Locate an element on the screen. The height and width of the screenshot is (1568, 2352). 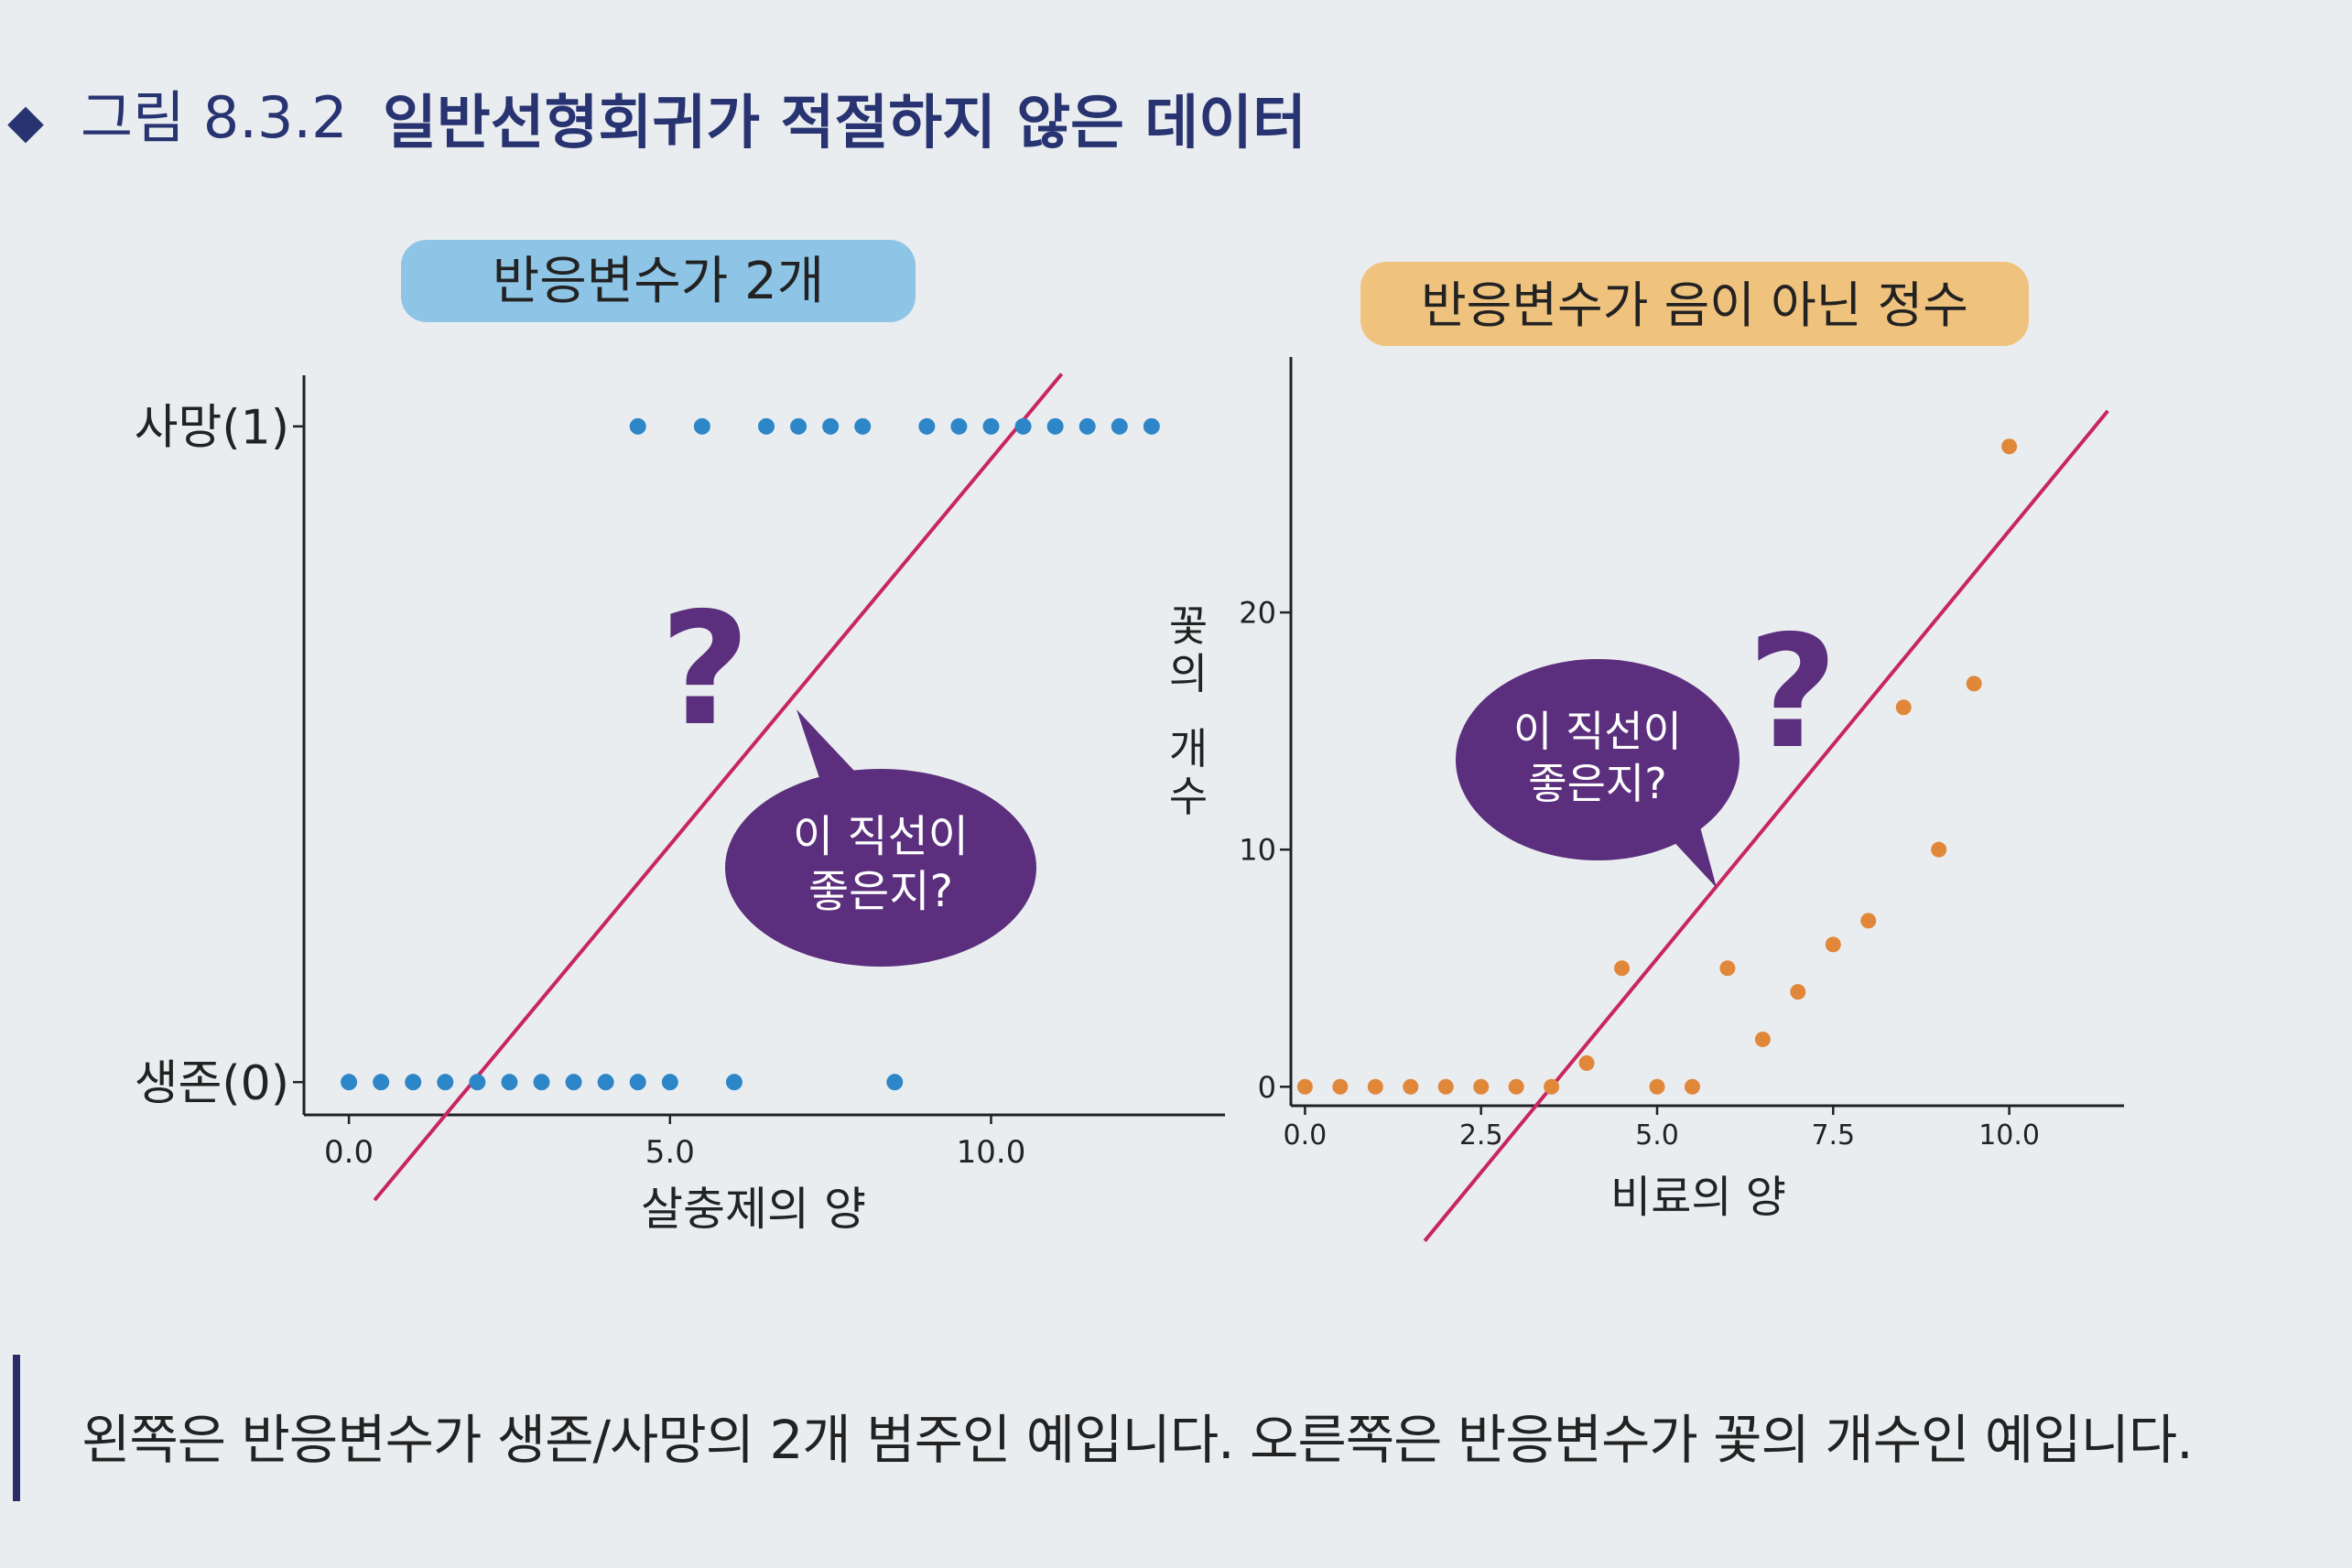
x-tick-label: 2.5 is located at coordinates (1481, 1135).